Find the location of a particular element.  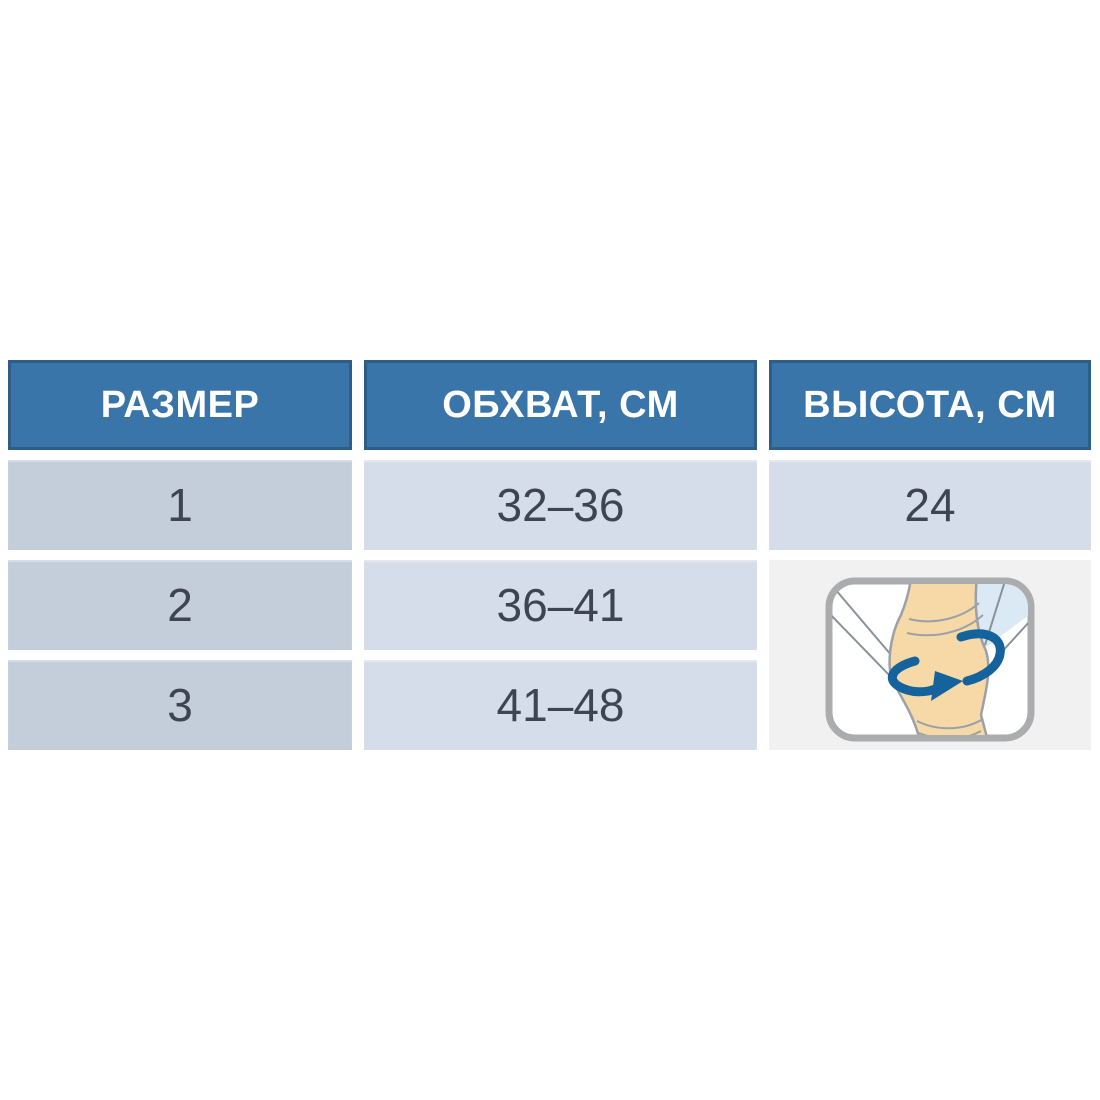

size-value-row3: 3 is located at coordinates (180, 705).